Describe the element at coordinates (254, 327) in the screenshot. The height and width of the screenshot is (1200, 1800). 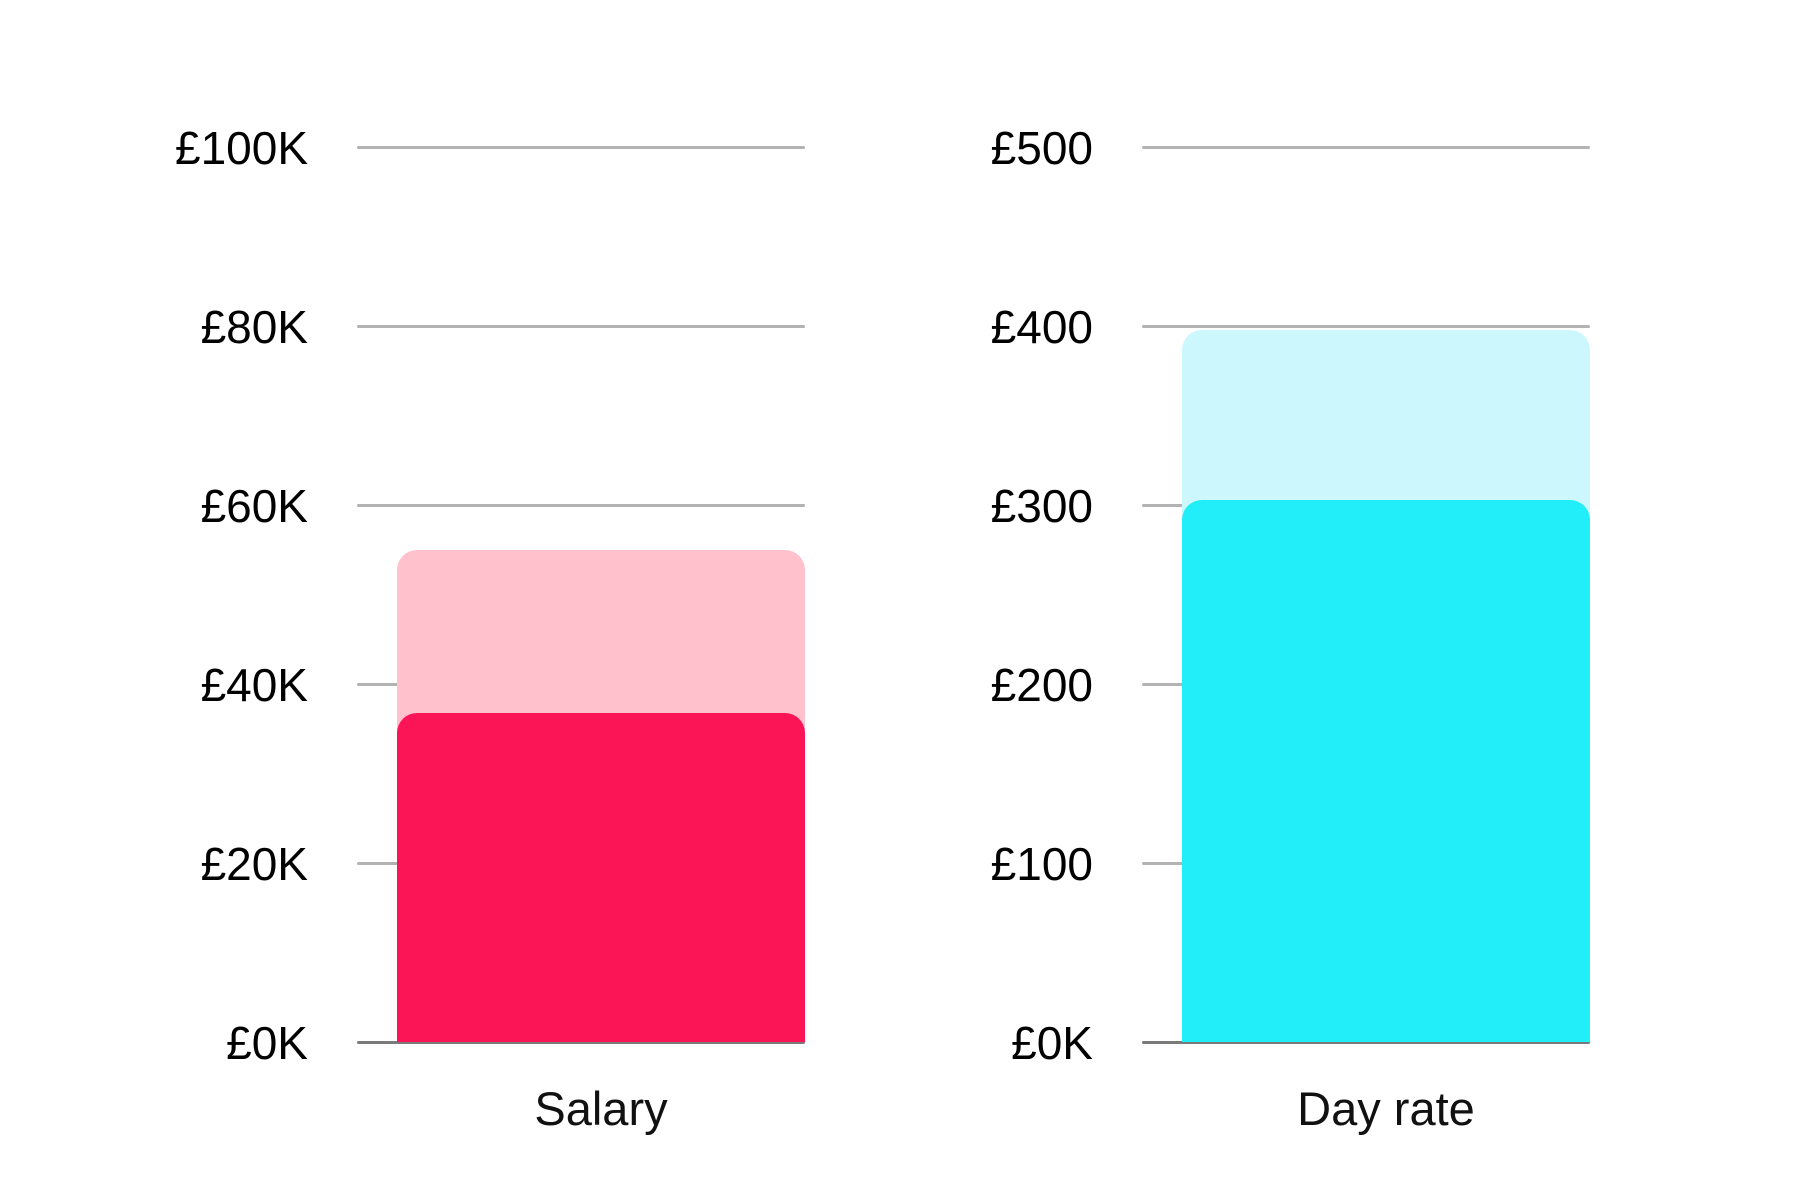
I see `y-tick-label: £80K` at that location.